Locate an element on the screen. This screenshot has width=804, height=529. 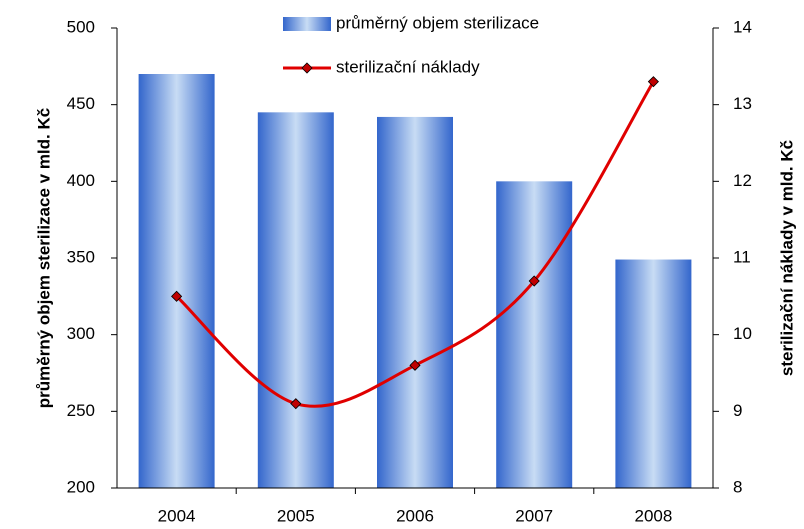
y-tick-label: 250 is located at coordinates (81, 410).